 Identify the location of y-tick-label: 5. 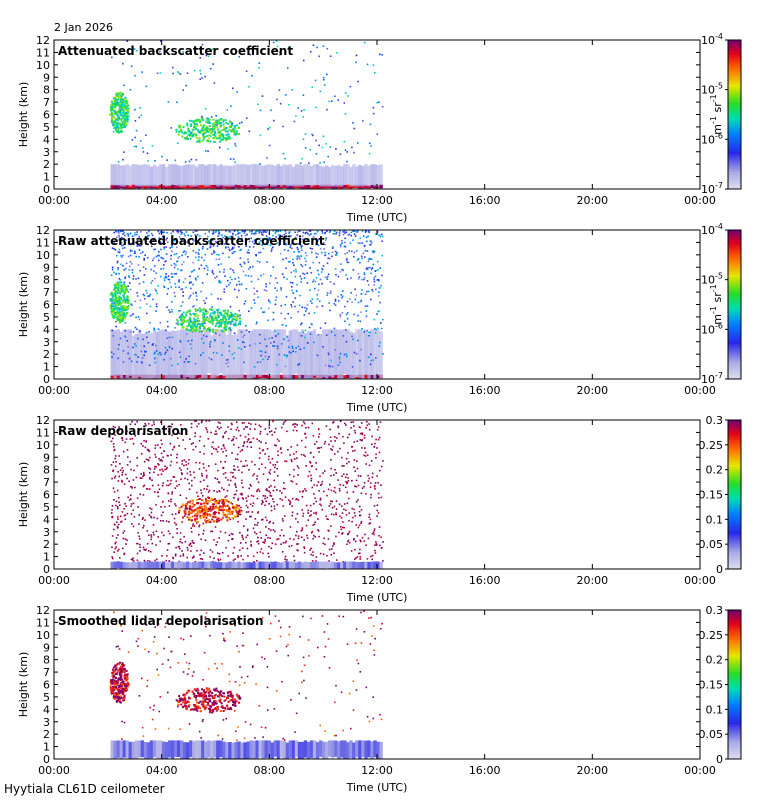
(46, 317).